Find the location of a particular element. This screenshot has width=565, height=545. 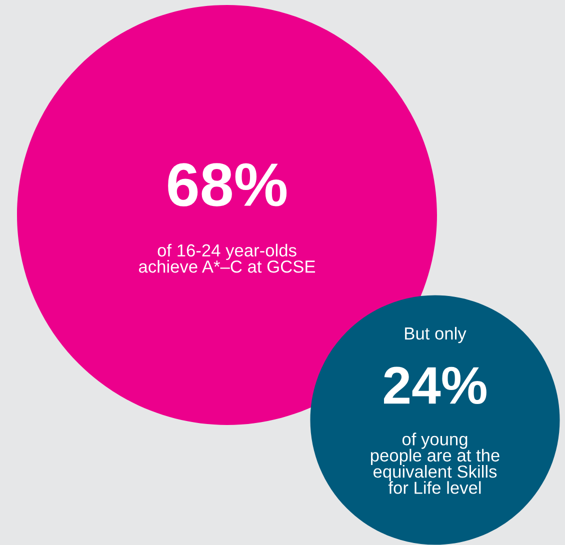

text: But only is located at coordinates (435, 335).